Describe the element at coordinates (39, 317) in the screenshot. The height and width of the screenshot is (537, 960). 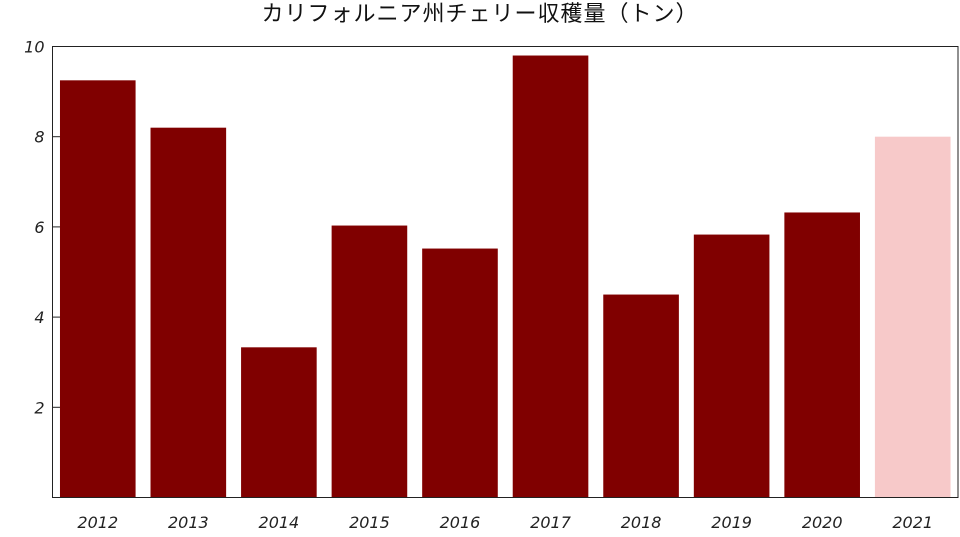
I see `y-tick-label: 4` at that location.